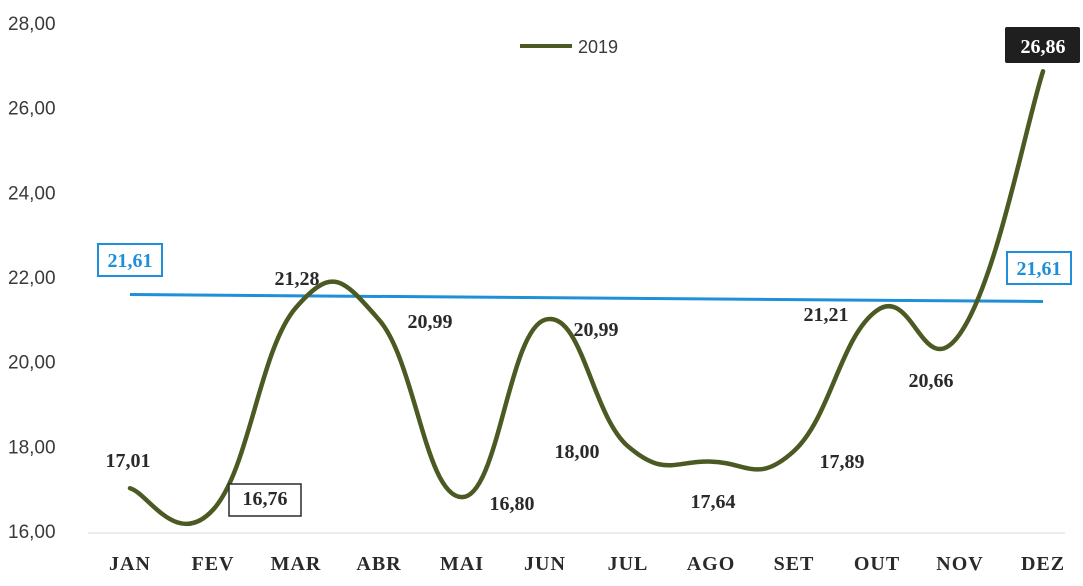 This screenshot has height=586, width=1083. I want to click on x-tick-label: AGO, so click(711, 564).